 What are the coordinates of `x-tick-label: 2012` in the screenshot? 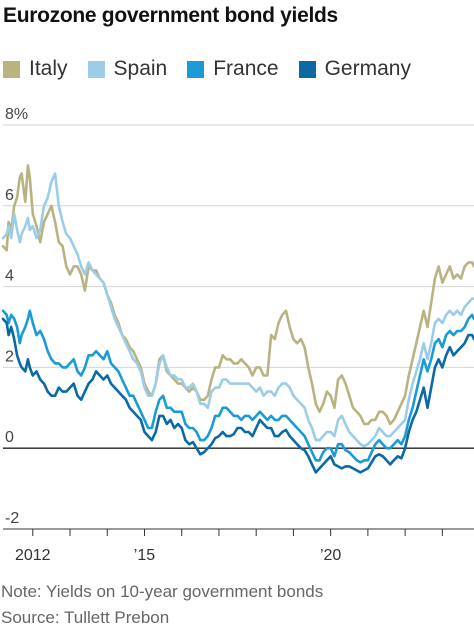 It's located at (33, 555).